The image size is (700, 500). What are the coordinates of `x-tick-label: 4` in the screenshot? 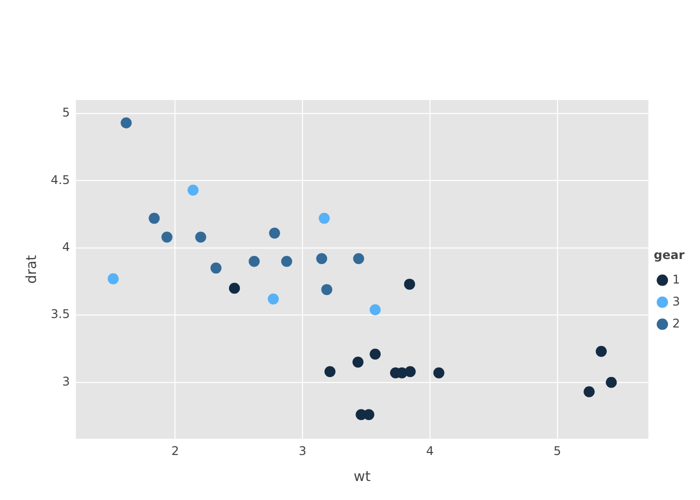 It's located at (430, 451).